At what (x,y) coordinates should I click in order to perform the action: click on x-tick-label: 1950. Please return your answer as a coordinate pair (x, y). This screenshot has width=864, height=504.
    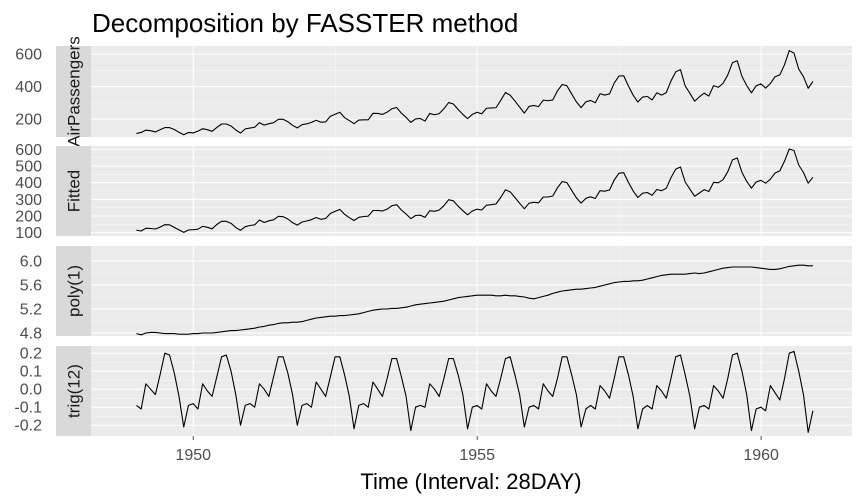
    Looking at the image, I should click on (193, 455).